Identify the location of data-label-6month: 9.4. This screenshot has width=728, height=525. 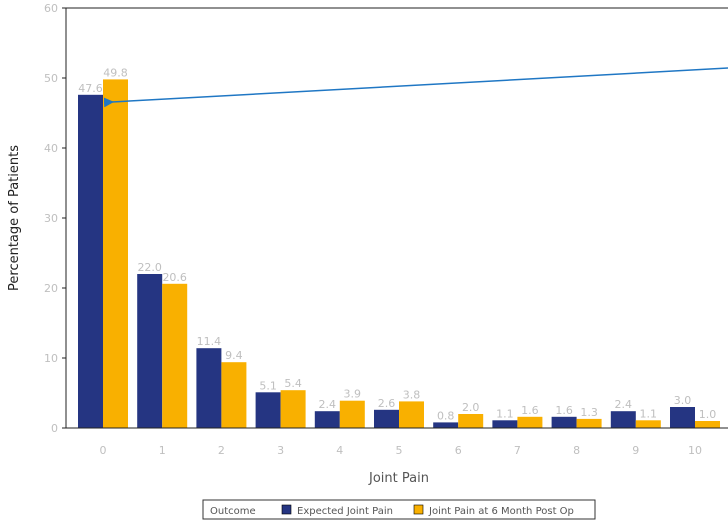
(234, 355).